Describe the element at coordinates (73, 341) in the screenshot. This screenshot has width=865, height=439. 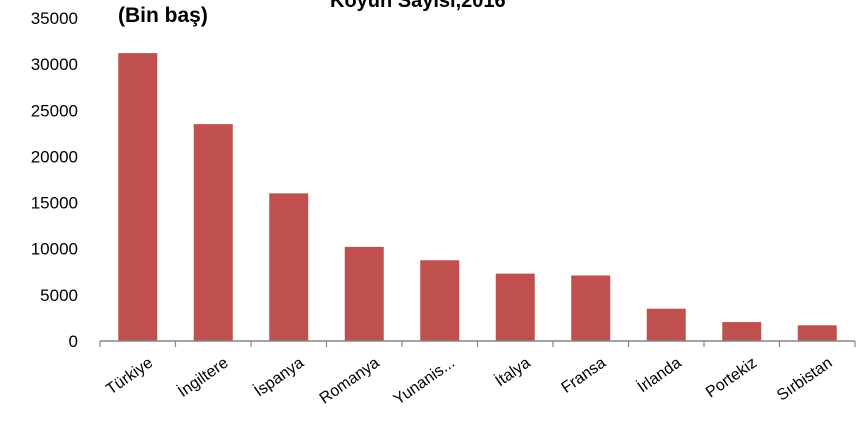
I see `y-tick-label: 0` at that location.